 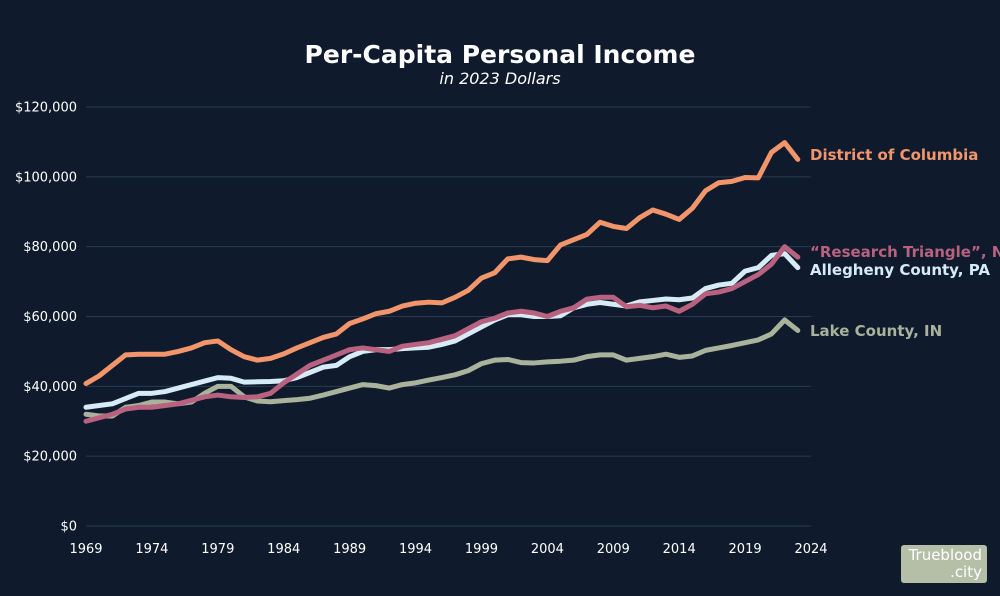 I want to click on x-tick-label: 2009, so click(x=613, y=549).